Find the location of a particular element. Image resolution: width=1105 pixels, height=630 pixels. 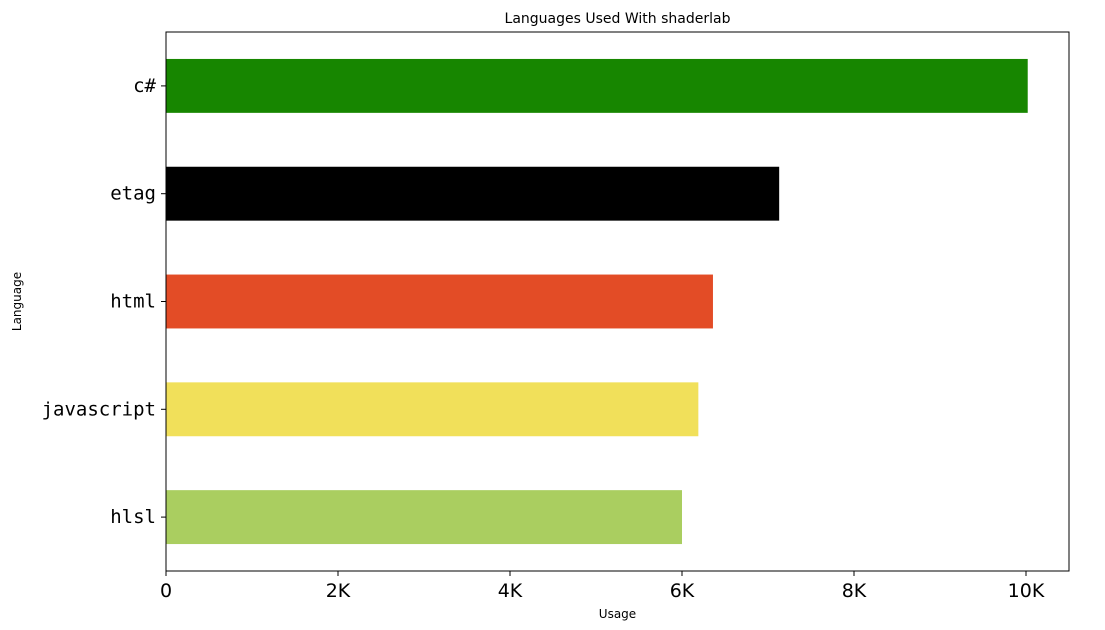

y-tick-label: etag is located at coordinates (133, 194).